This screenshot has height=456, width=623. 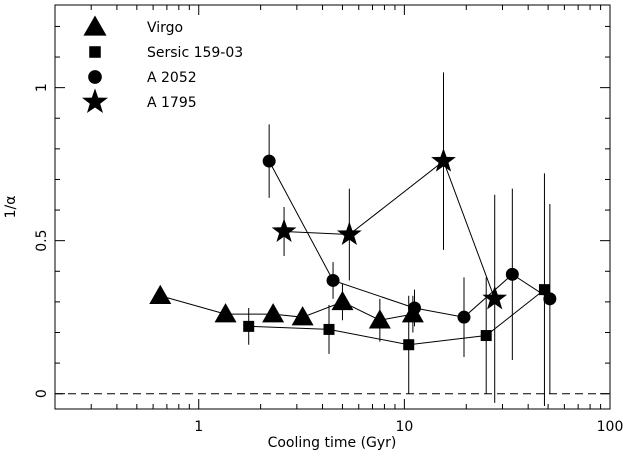 What do you see at coordinates (172, 103) in the screenshot?
I see `legend-label: A 1795` at bounding box center [172, 103].